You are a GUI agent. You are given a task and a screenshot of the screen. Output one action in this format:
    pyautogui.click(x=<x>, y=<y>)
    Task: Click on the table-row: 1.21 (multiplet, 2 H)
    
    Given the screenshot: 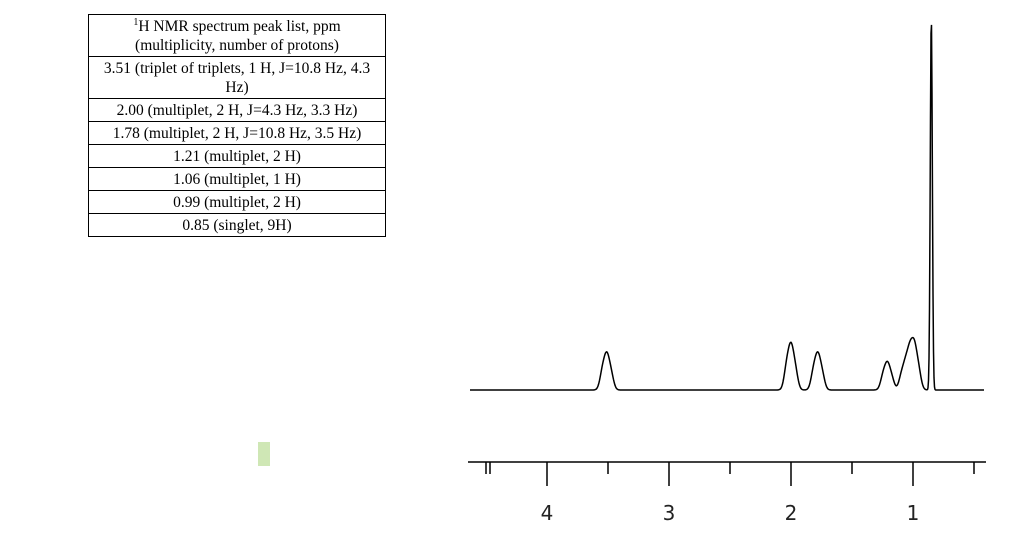 What is the action you would take?
    pyautogui.click(x=237, y=156)
    